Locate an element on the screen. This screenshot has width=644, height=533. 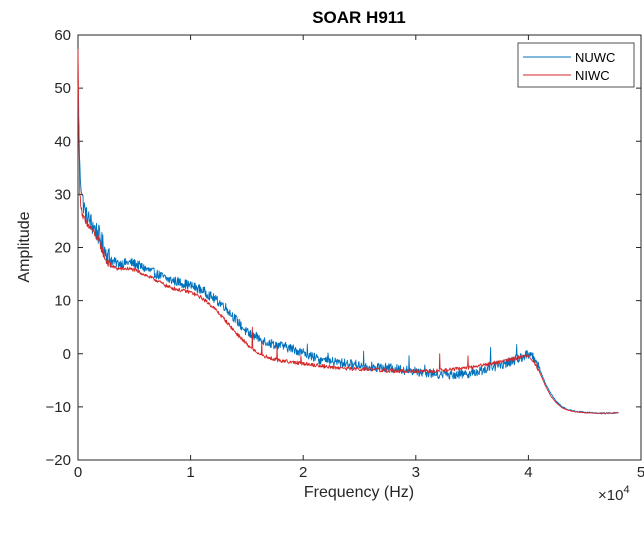
x-exponent-power: 4 is located at coordinates (626, 490).